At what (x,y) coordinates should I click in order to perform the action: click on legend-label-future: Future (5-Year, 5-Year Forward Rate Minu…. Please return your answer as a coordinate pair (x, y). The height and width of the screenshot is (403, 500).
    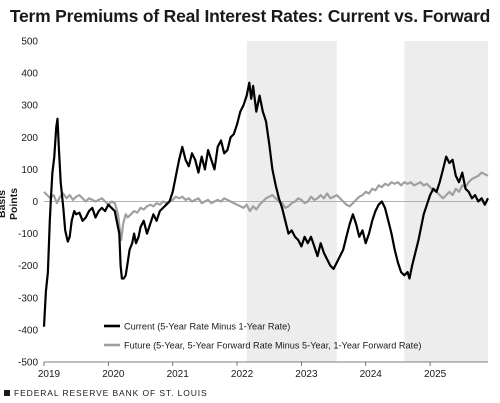
    Looking at the image, I should click on (272, 345).